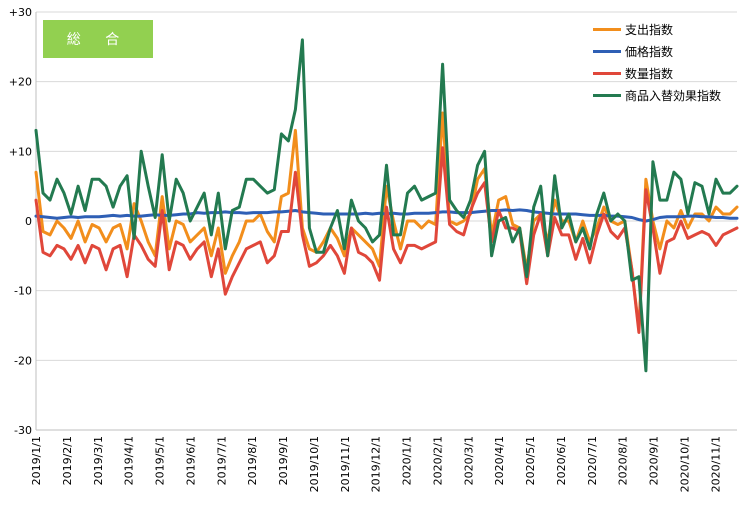  I want to click on x-tick-label: 2020/1/1, so click(407, 460).